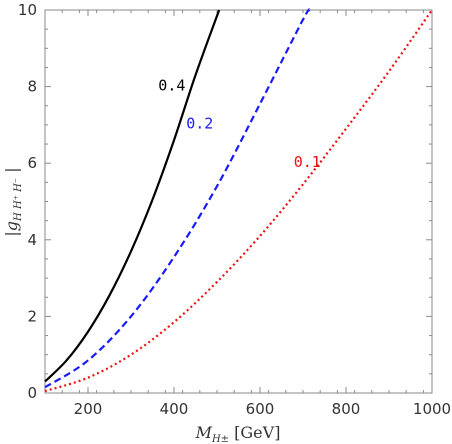 This screenshot has width=452, height=444. What do you see at coordinates (32, 87) in the screenshot?
I see `y-tick-label: 8` at bounding box center [32, 87].